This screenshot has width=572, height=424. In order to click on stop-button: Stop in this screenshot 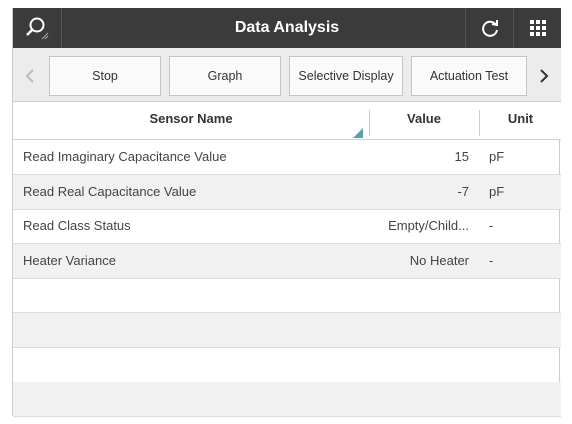, I will do `click(105, 76)`.